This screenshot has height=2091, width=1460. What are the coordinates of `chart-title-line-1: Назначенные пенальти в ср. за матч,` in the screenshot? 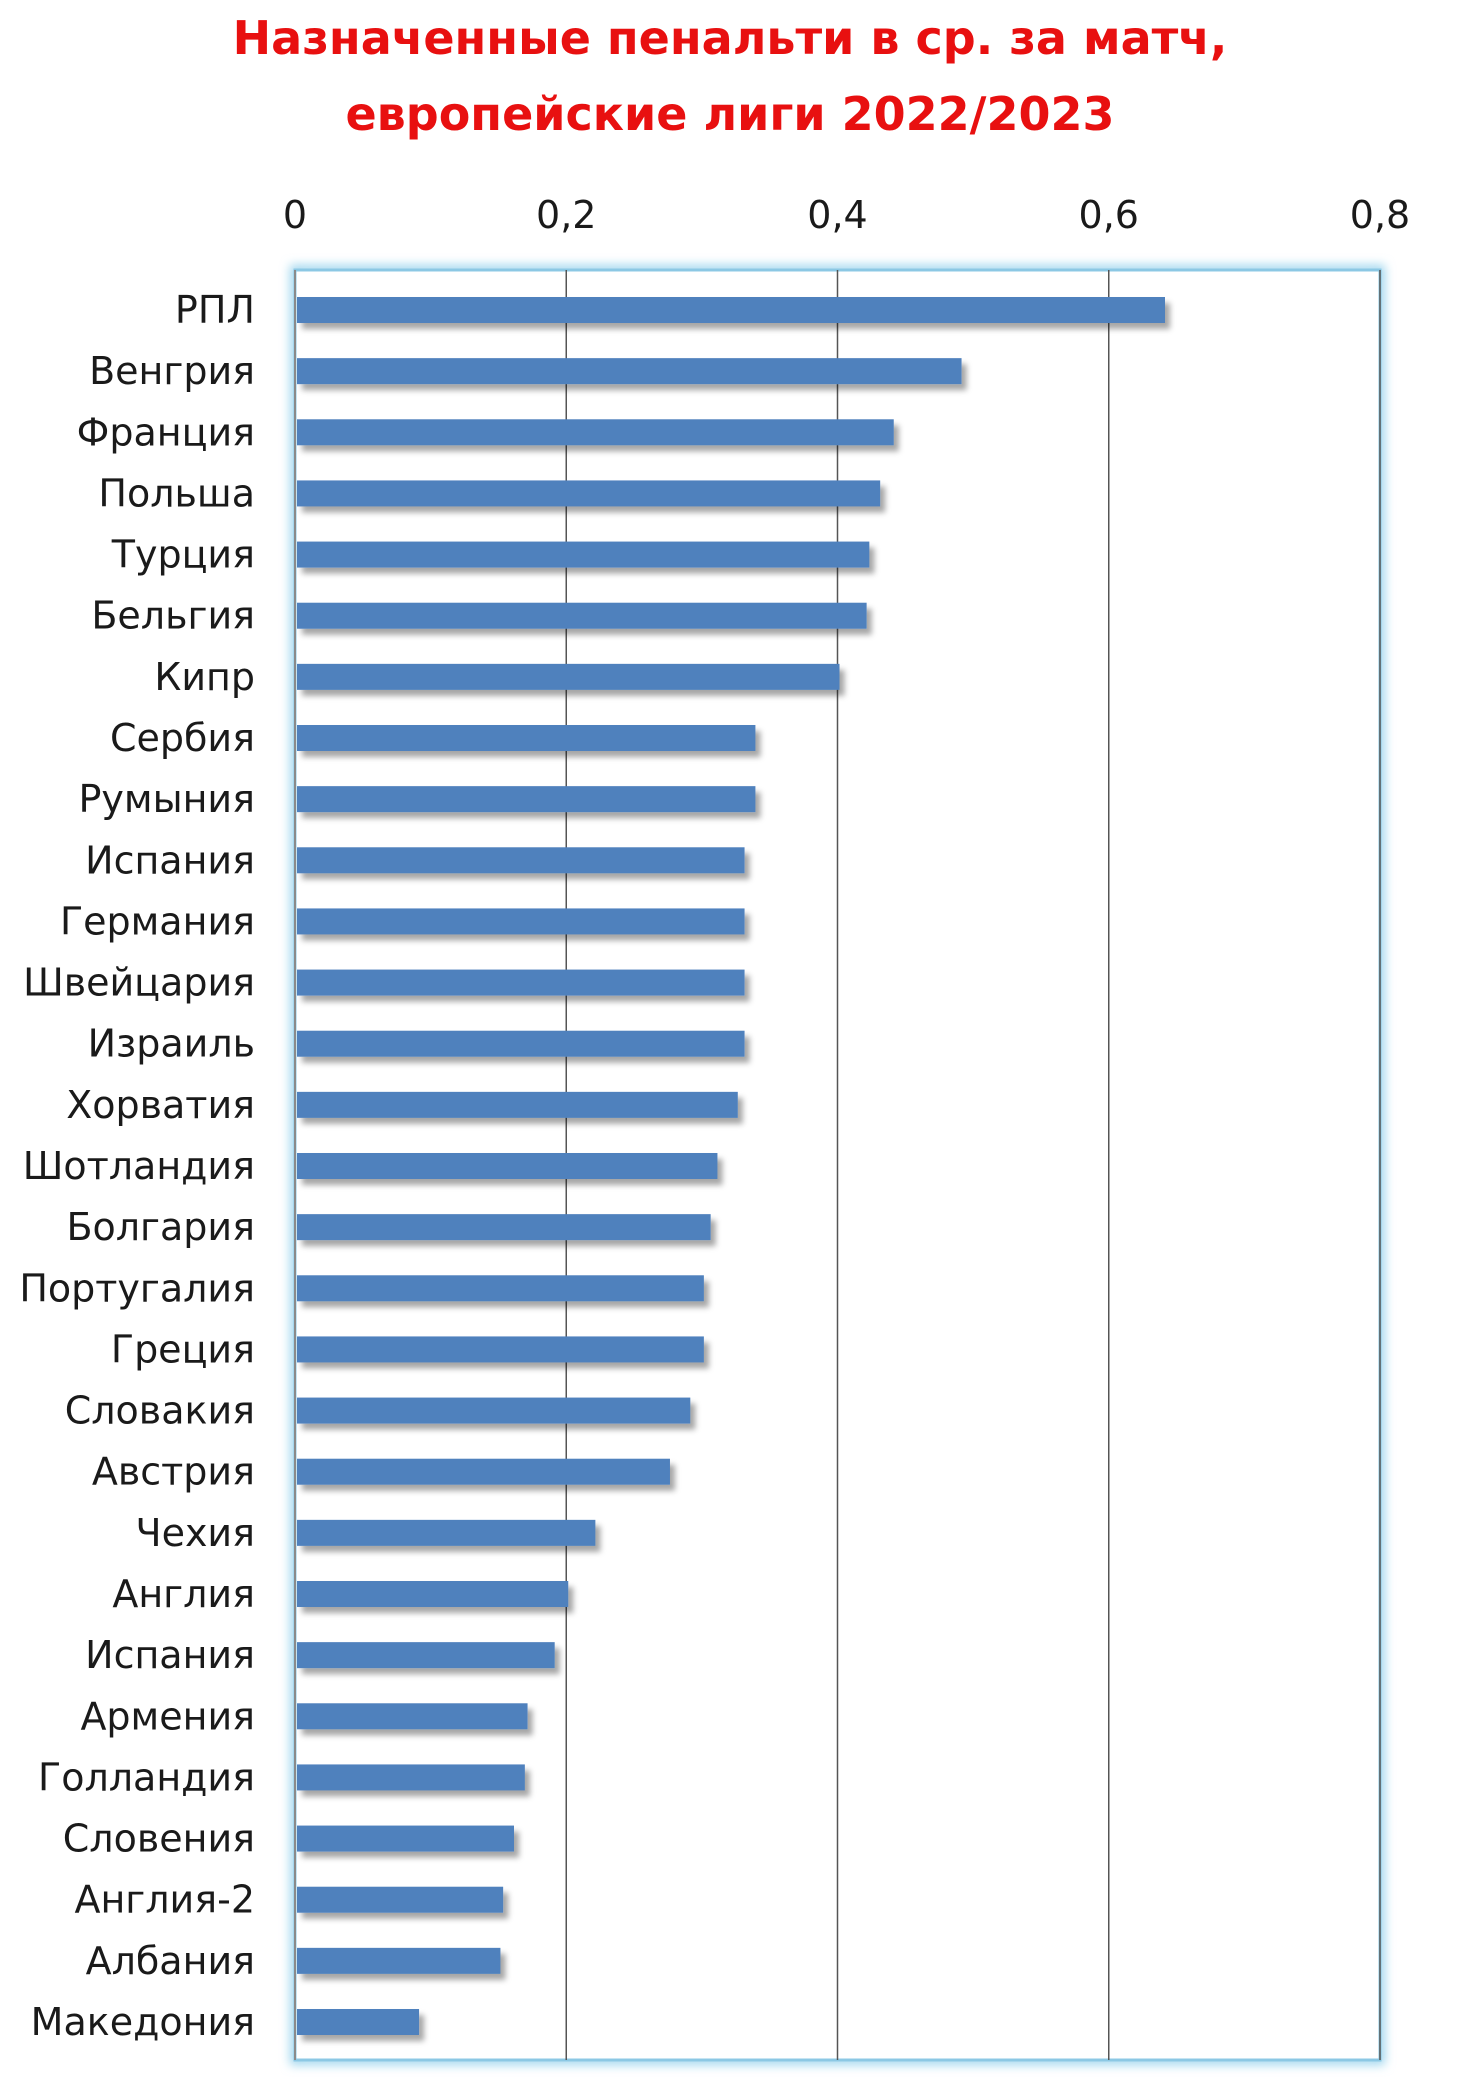 It's located at (730, 38).